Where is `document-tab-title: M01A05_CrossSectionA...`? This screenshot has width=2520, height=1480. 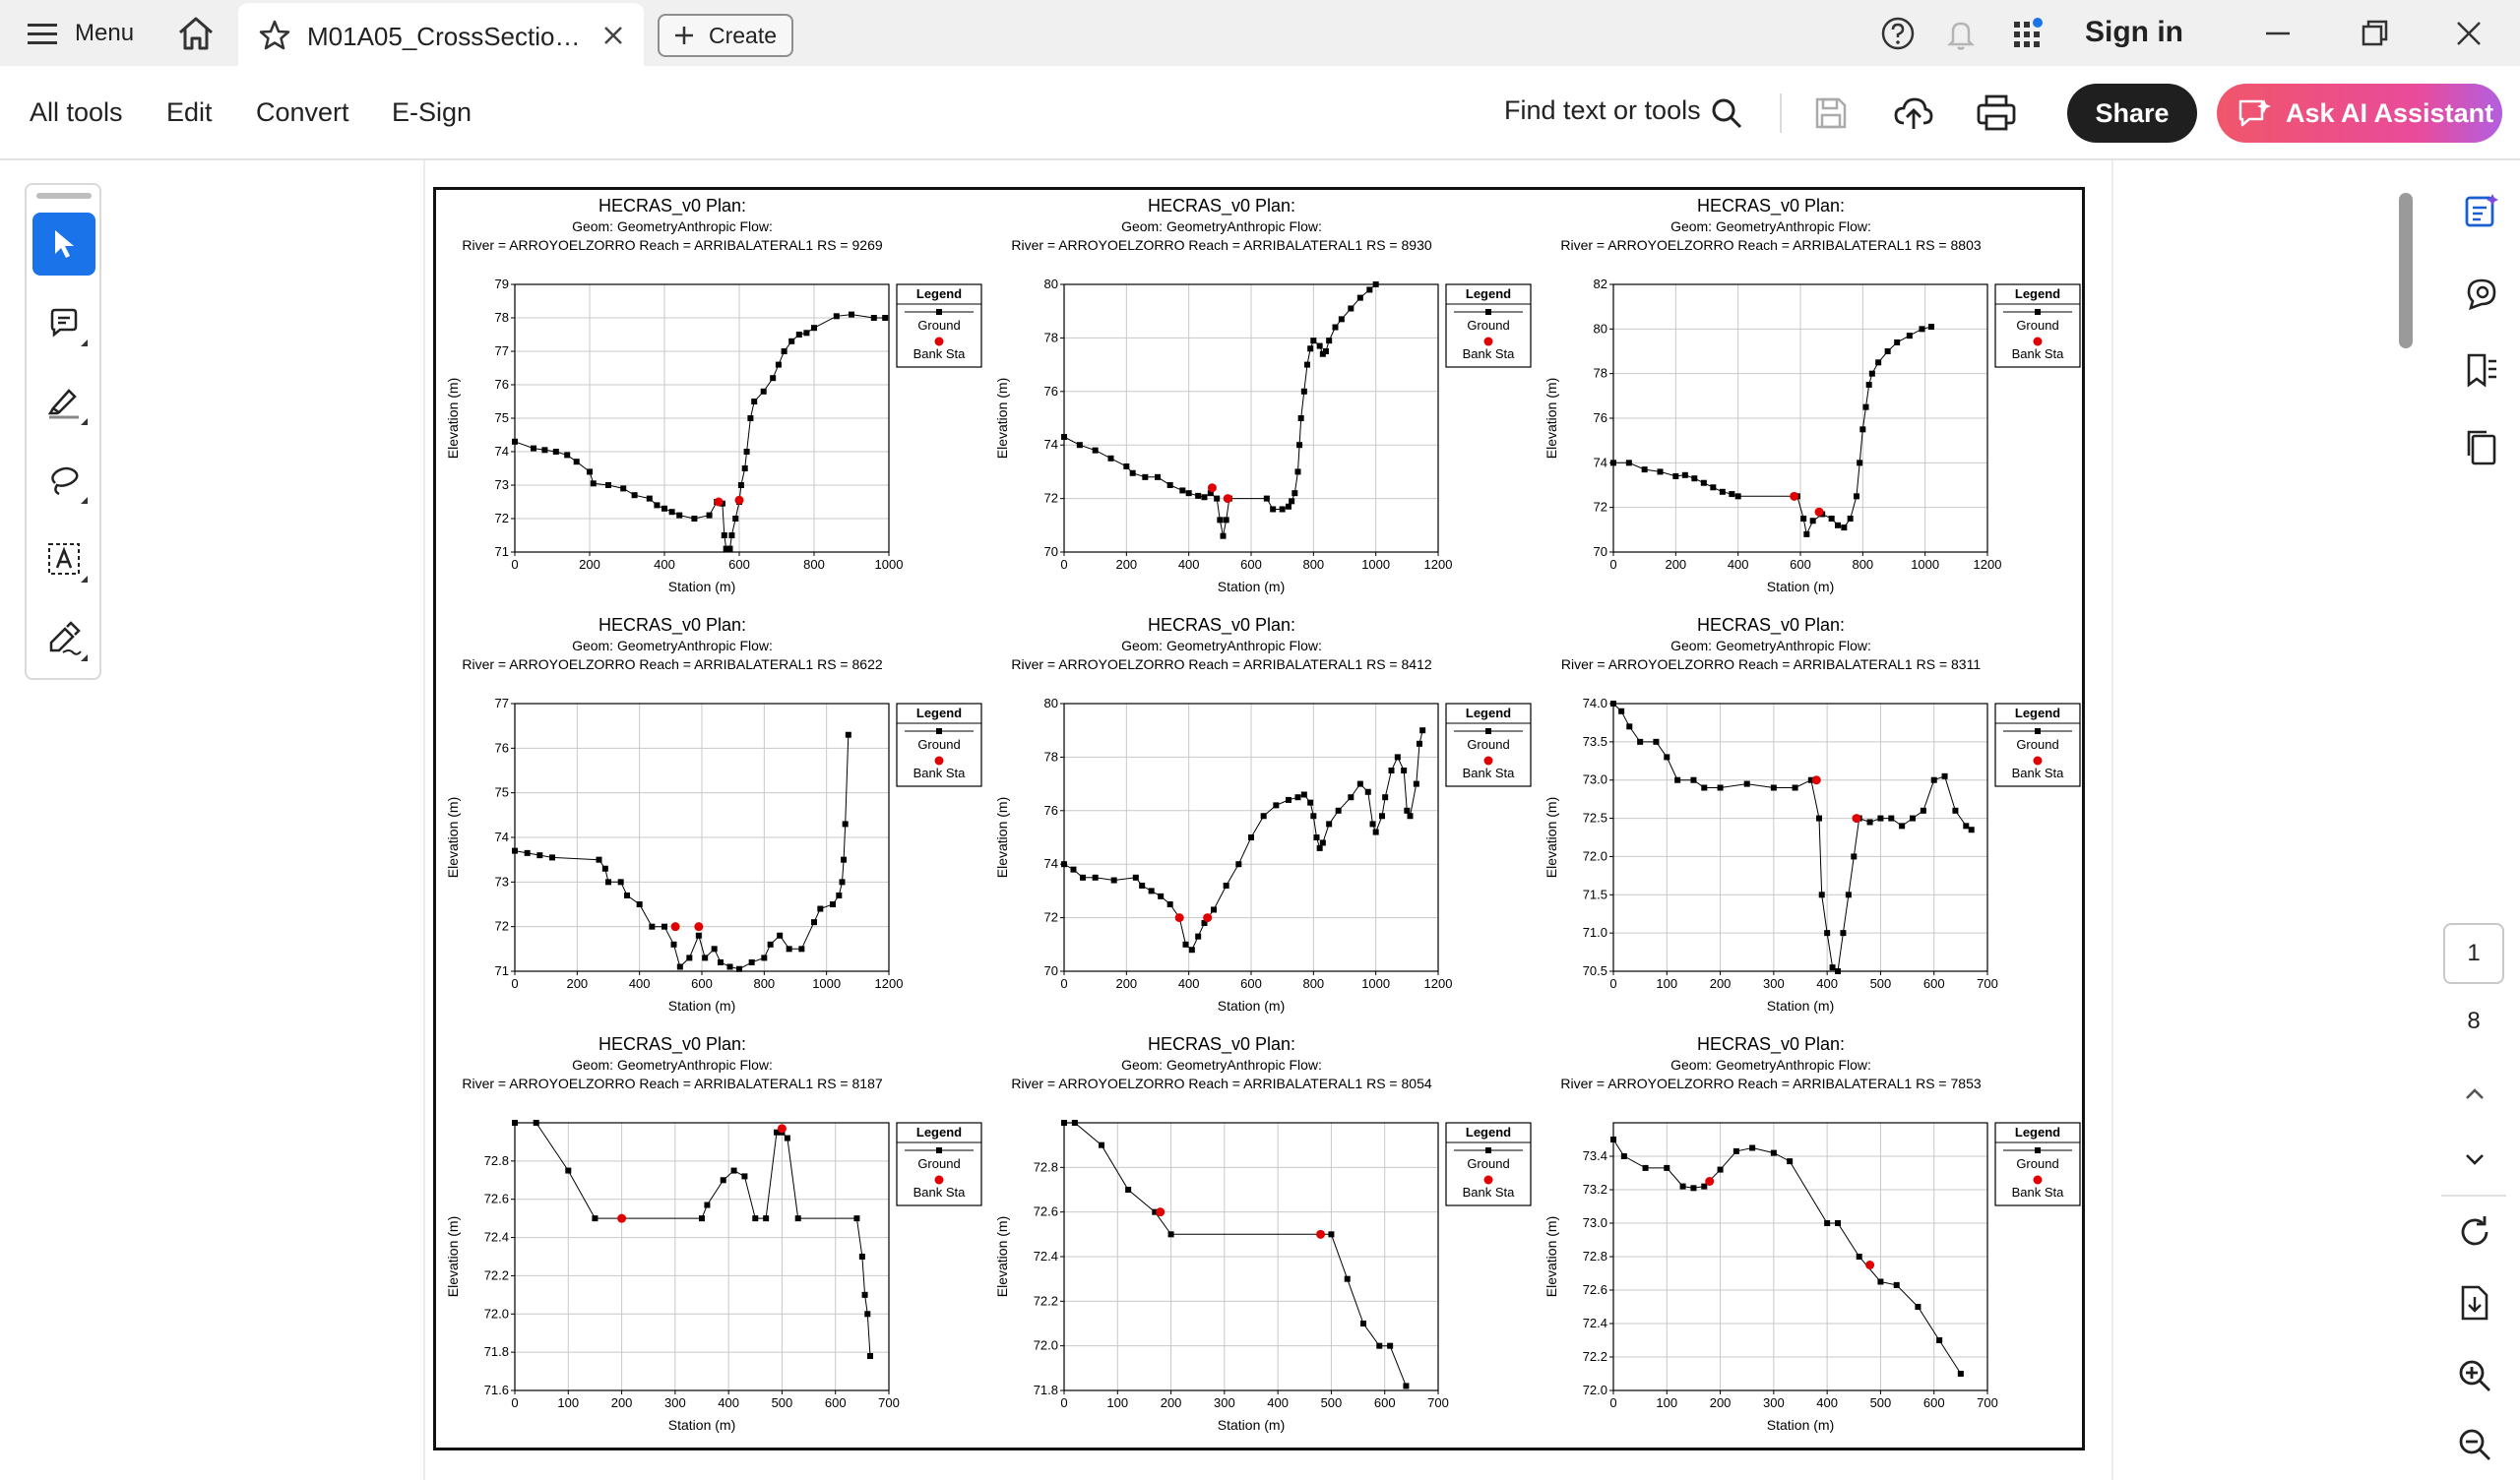 document-tab-title: M01A05_CrossSectionA... is located at coordinates (445, 36).